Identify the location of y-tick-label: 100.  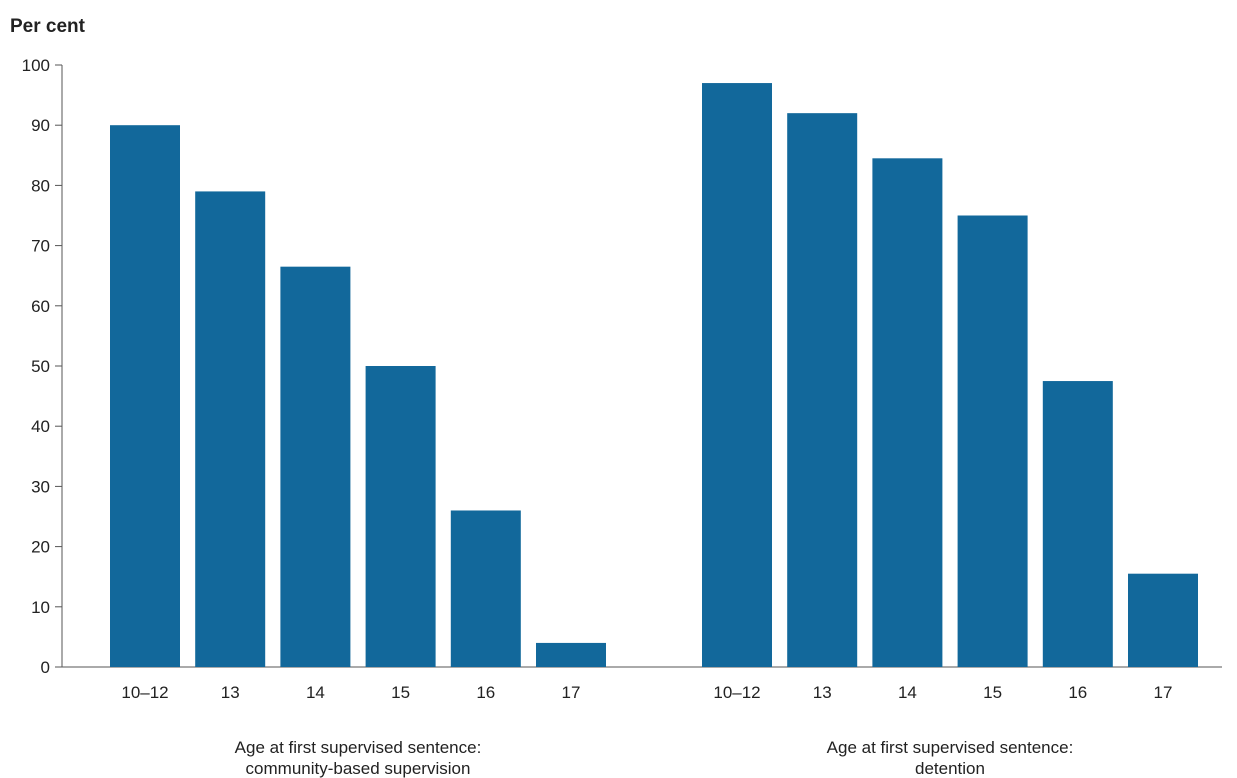
(36, 65).